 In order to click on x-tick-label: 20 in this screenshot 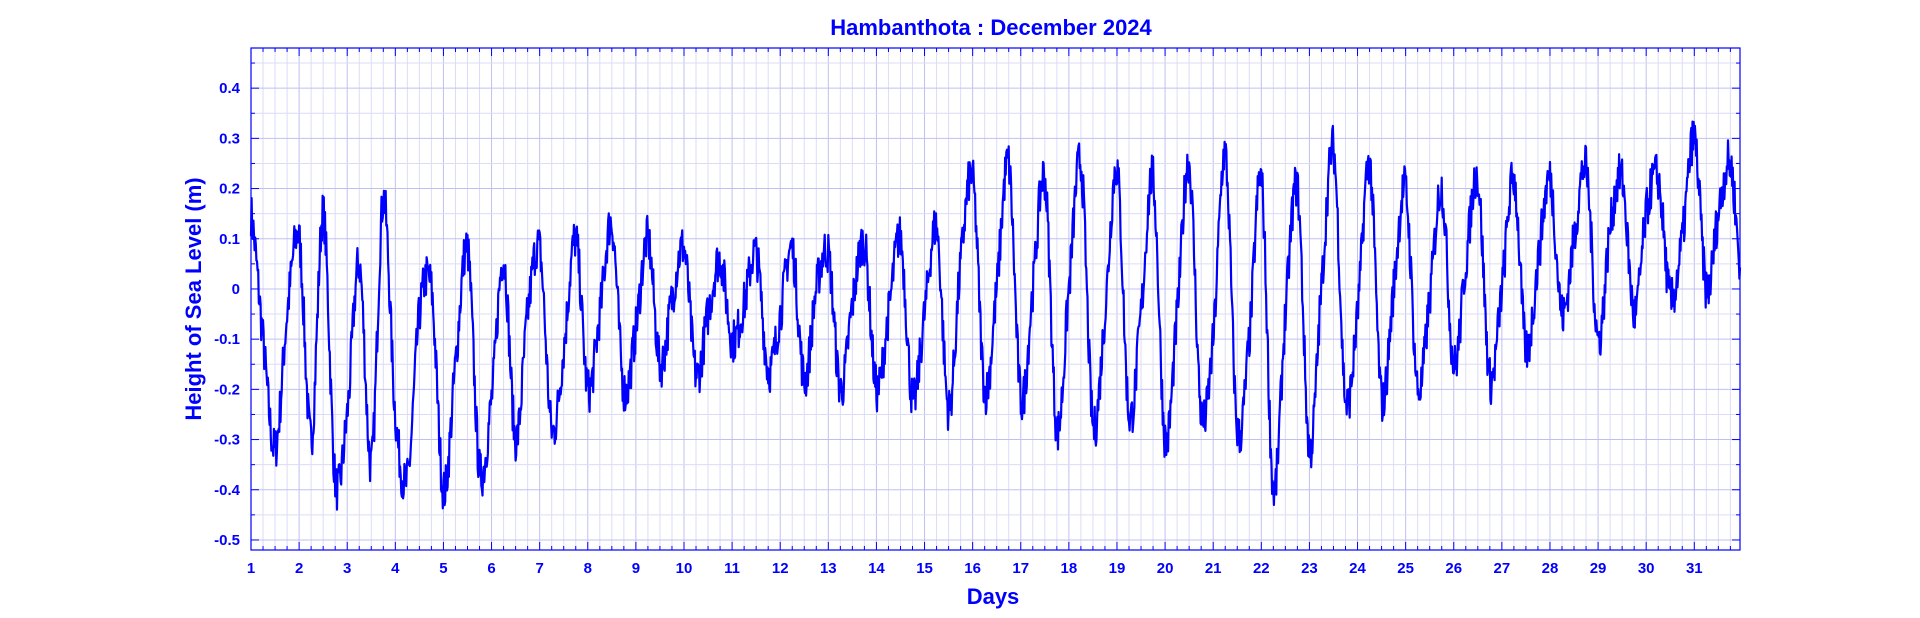, I will do `click(1165, 568)`.